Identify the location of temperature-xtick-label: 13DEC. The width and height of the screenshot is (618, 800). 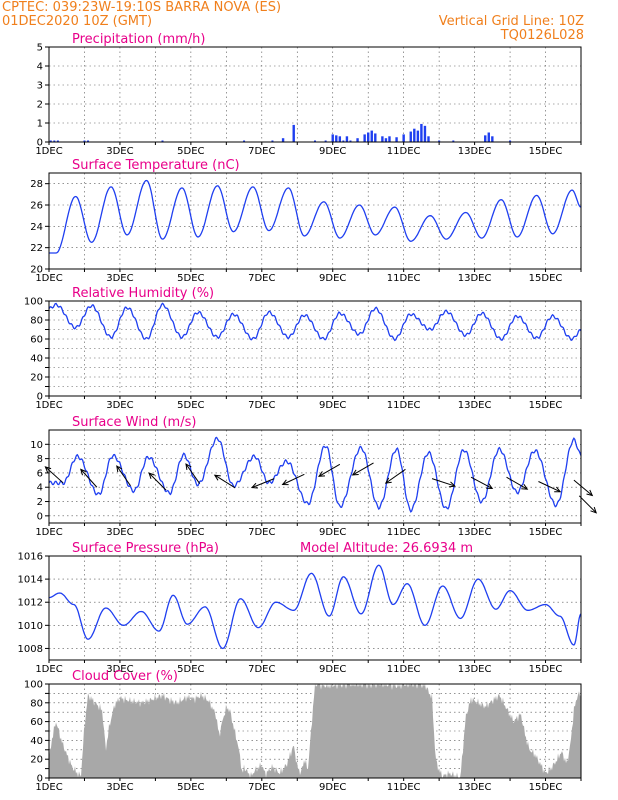
(475, 278).